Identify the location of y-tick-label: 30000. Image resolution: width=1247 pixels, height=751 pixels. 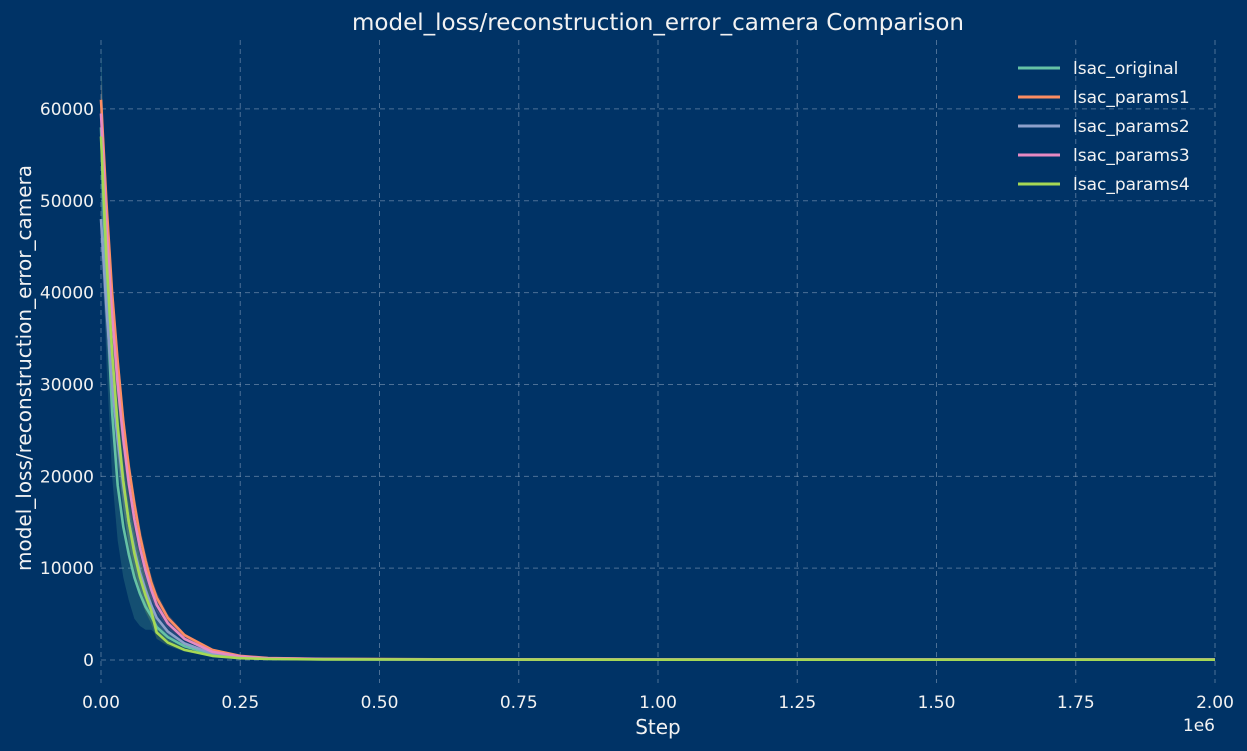
(67, 385).